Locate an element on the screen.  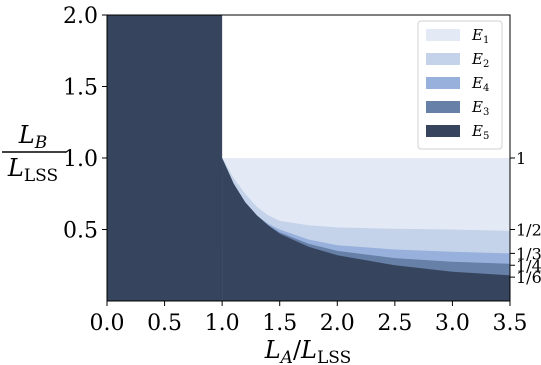
legend-label: E3 is located at coordinates (480, 108).